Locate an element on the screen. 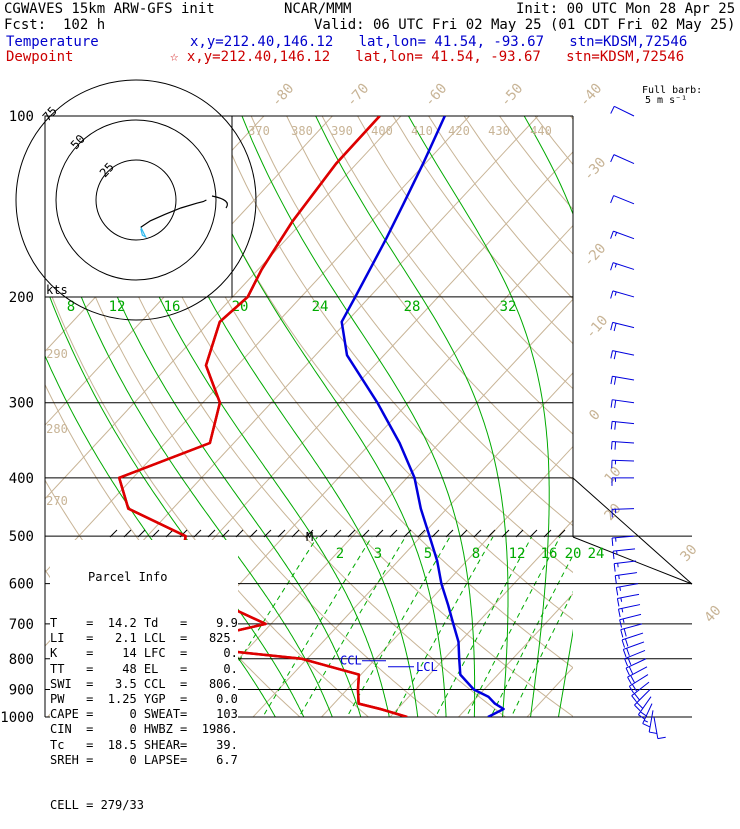 Image resolution: width=740 pixels, height=829 pixels. isotherm-label: 40 is located at coordinates (712, 614).